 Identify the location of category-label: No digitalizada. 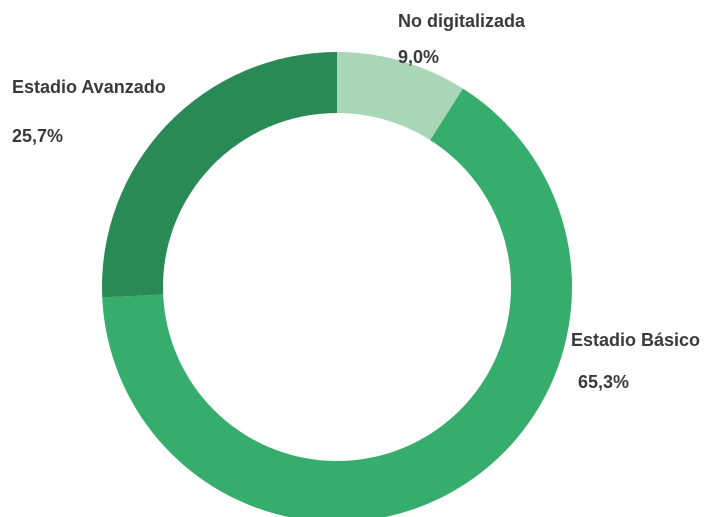
(462, 21).